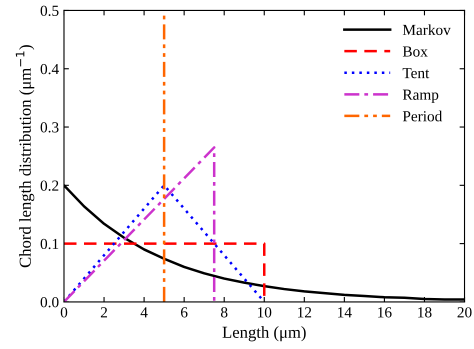  Describe the element at coordinates (425, 312) in the screenshot. I see `x-tick-label: 18` at that location.